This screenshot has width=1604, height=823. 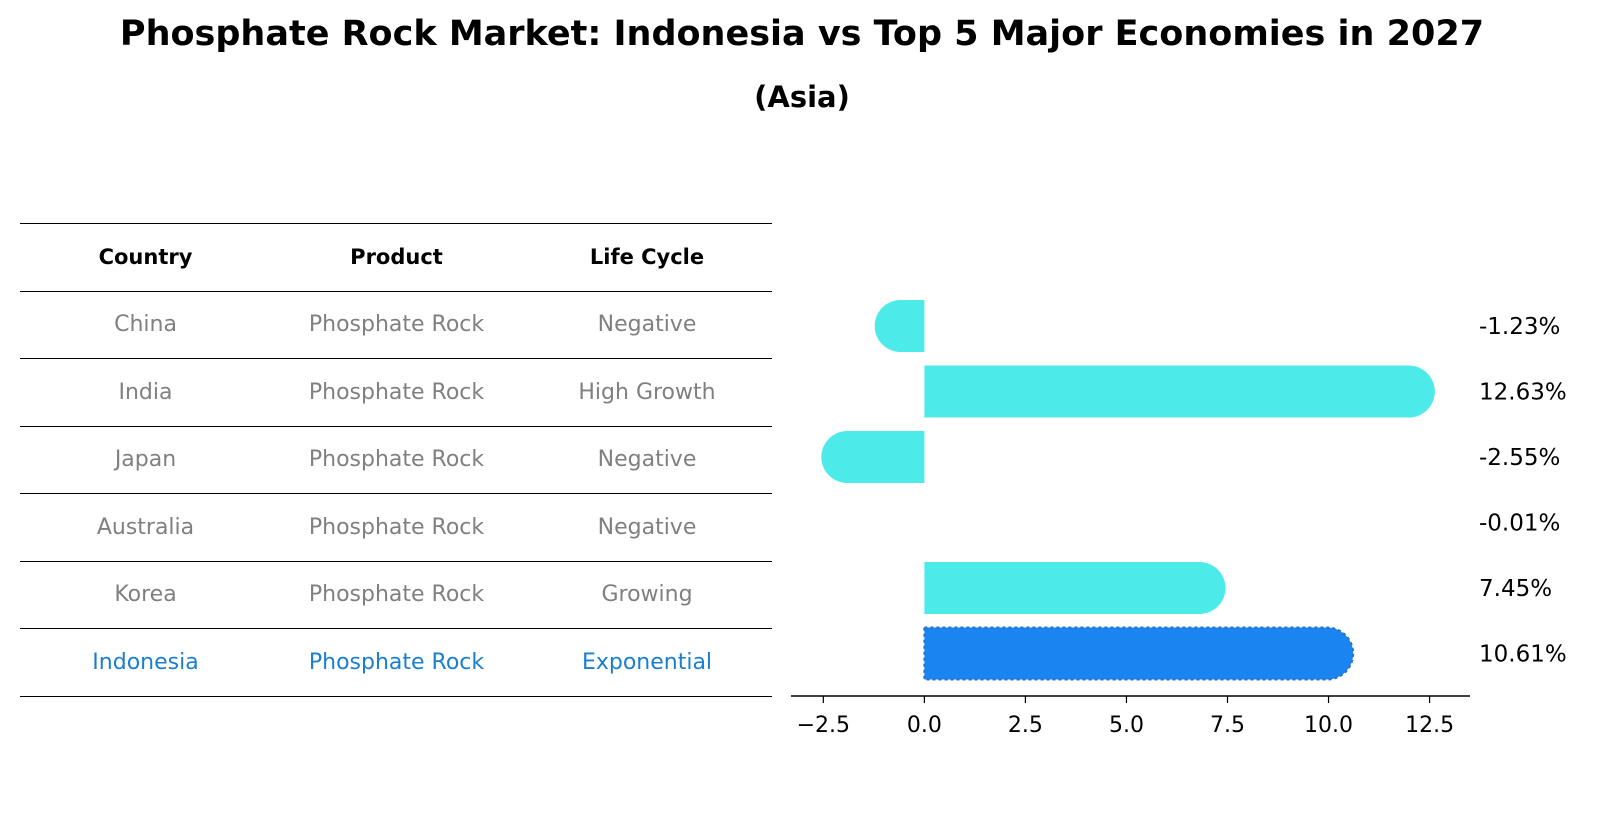 I want to click on table-cell-country: Japan, so click(x=145, y=460).